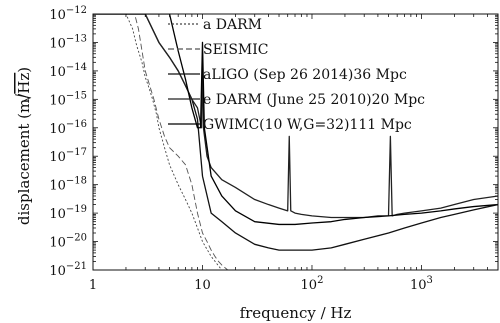 This screenshot has height=323, width=500. I want to click on y-tick-label: 10−12, so click(68, 14).